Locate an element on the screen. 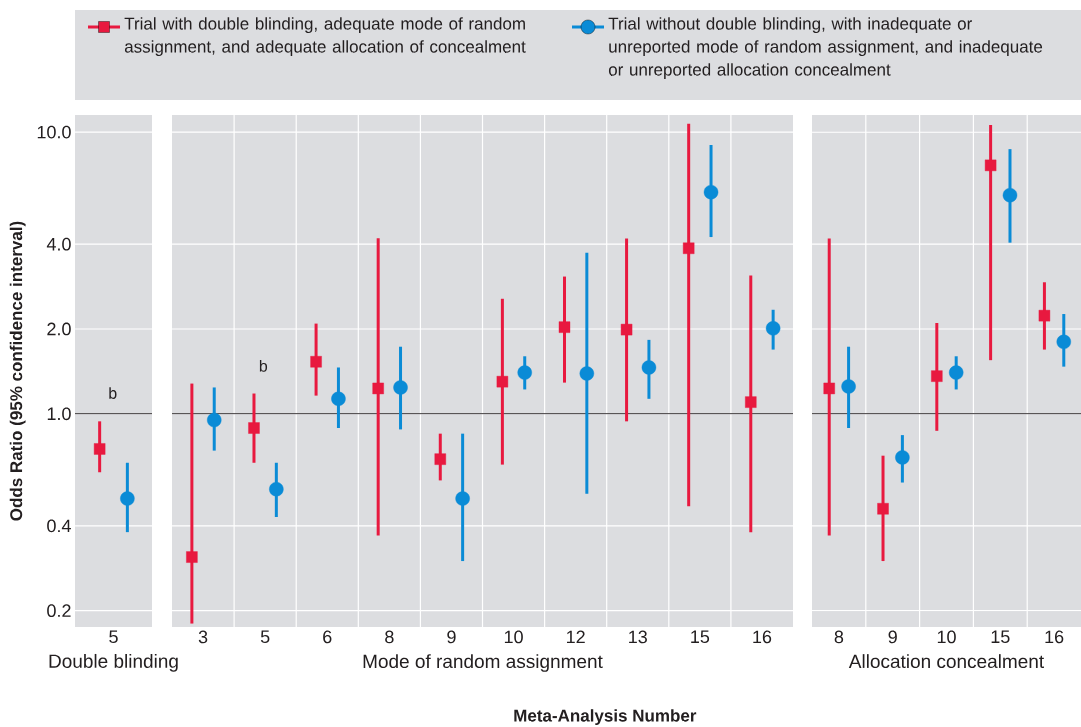  x-axis-title: Mode of random assignment is located at coordinates (483, 663).